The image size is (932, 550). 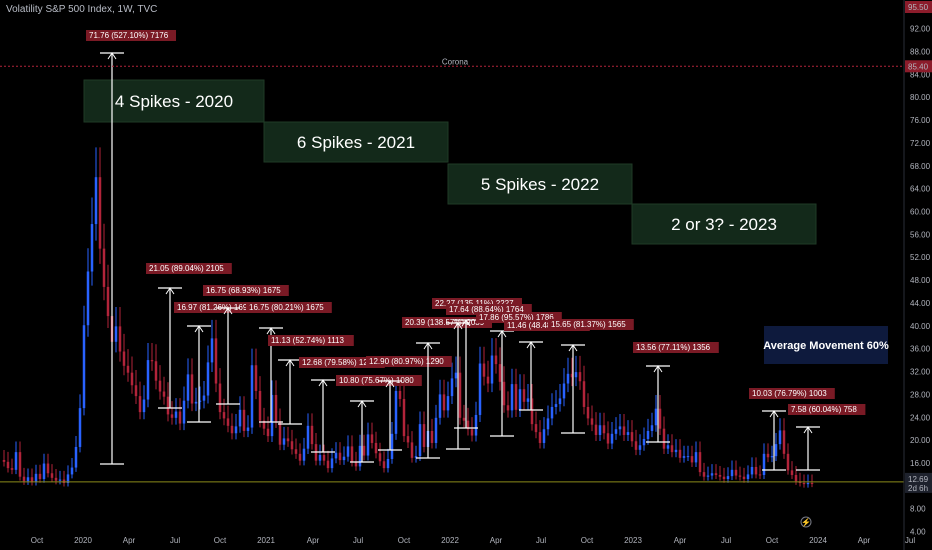 I want to click on measurement-label: 12.68 (79.58%) 1268, so click(x=339, y=362).